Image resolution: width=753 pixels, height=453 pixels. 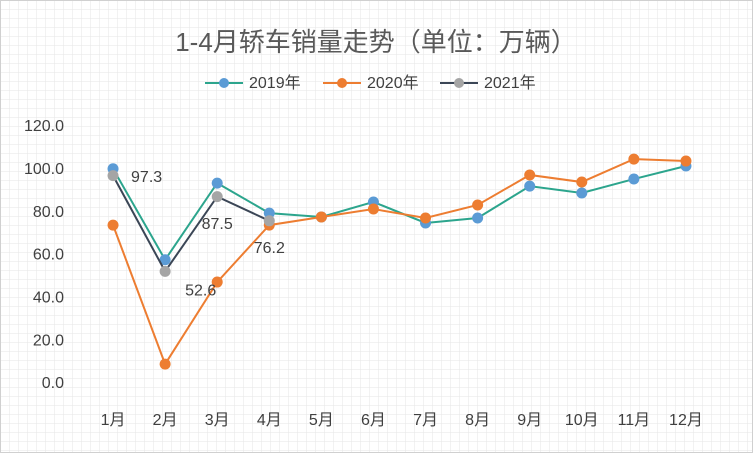 What do you see at coordinates (393, 83) in the screenshot?
I see `legend-label: 2020年` at bounding box center [393, 83].